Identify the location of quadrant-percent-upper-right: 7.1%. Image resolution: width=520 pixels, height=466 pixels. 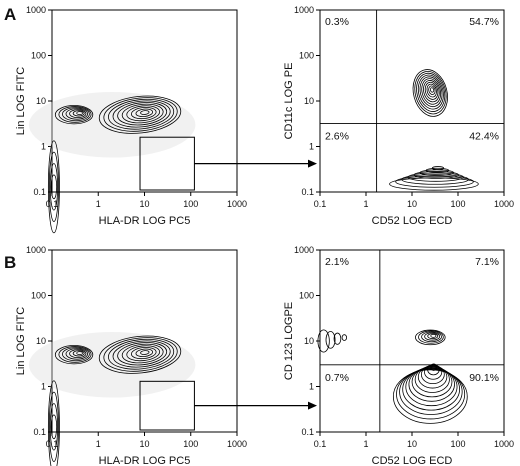
(487, 262).